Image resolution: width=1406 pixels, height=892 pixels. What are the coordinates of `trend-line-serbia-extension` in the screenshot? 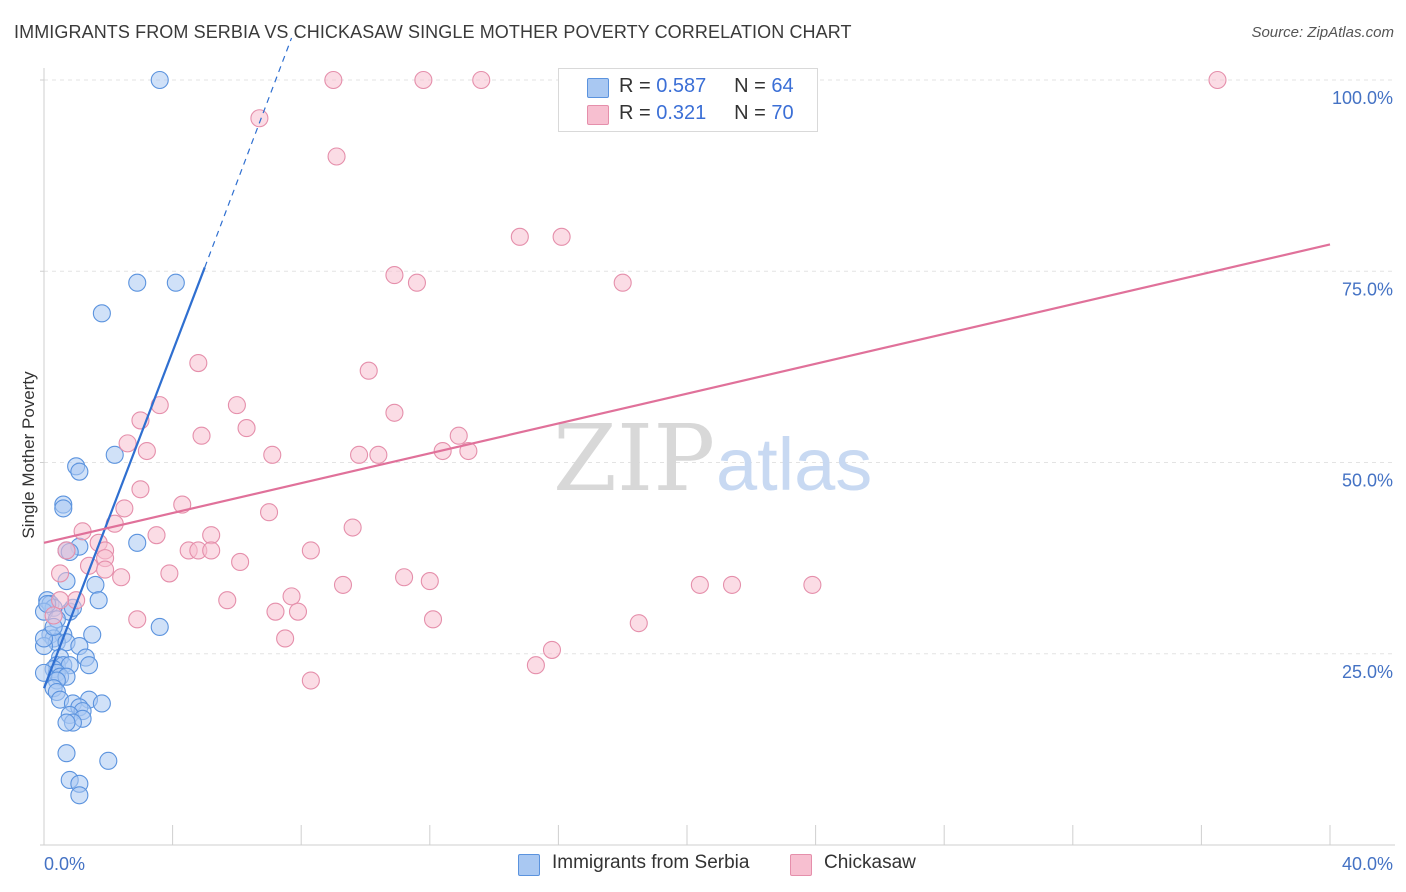 It's located at (248, 152).